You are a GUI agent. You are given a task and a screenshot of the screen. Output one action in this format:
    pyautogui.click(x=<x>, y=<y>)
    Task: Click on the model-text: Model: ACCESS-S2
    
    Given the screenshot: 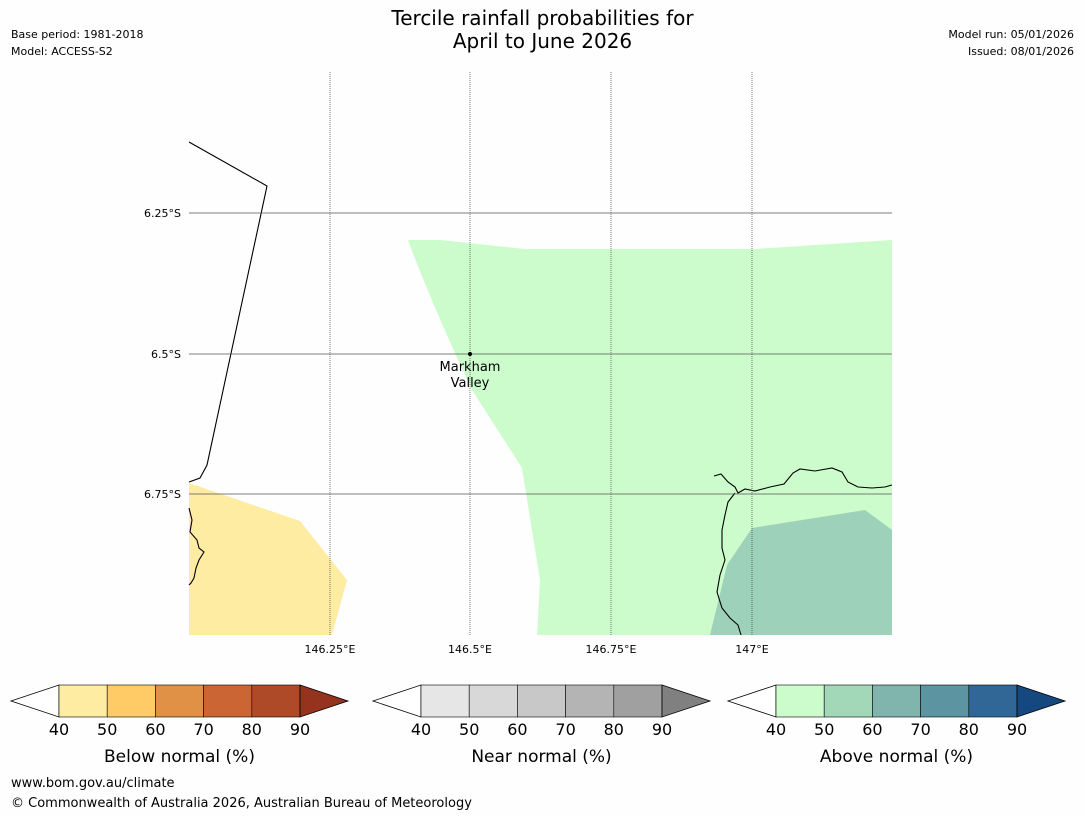 What is the action you would take?
    pyautogui.click(x=62, y=51)
    